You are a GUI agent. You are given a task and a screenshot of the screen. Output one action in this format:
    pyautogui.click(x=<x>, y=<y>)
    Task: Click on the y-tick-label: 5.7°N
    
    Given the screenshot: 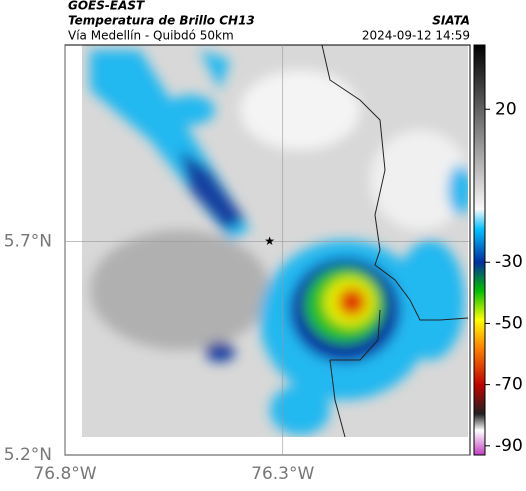 What is the action you would take?
    pyautogui.click(x=28, y=241)
    